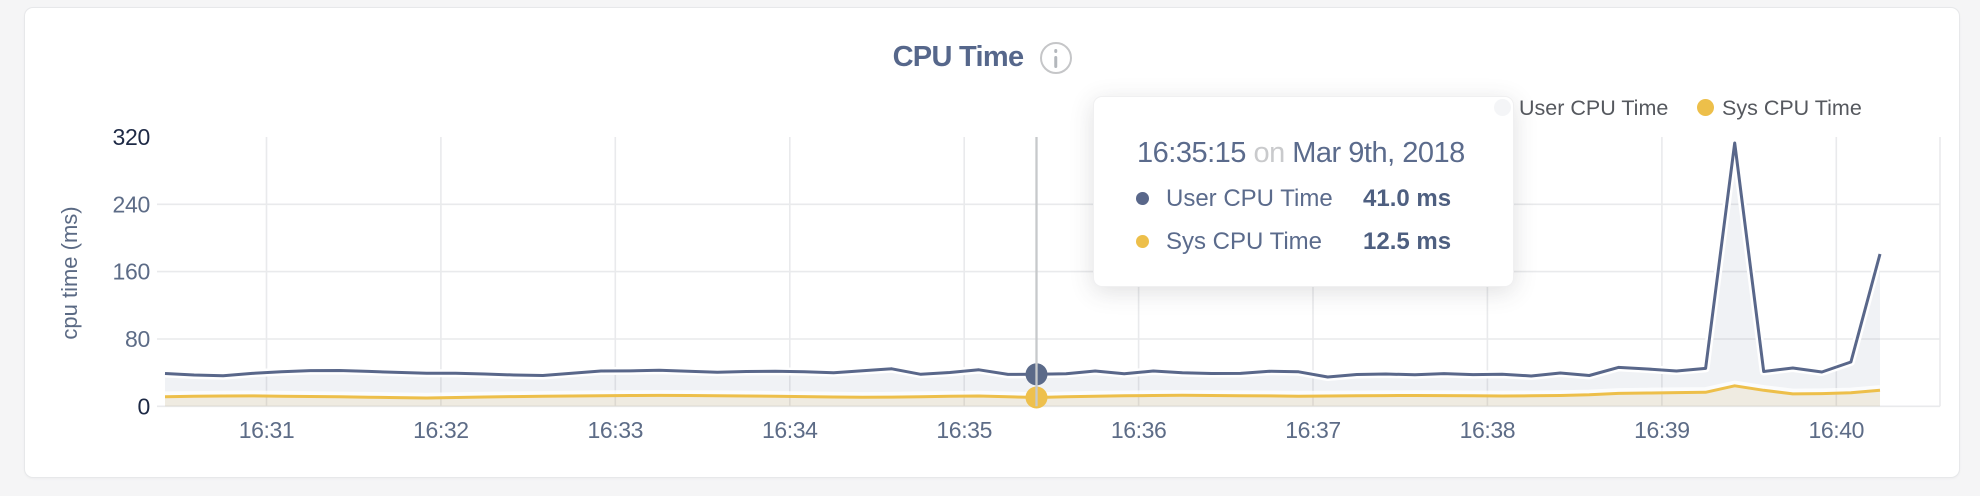 The height and width of the screenshot is (496, 1980). I want to click on svg-text: 80, so click(137, 339).